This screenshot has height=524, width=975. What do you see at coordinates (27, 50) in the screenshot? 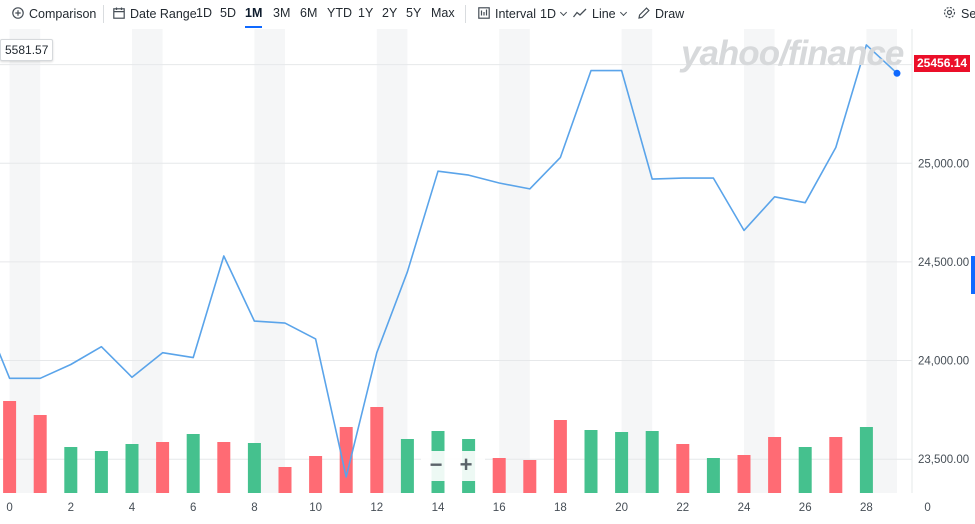
I see `high-price-label: 5581.57` at bounding box center [27, 50].